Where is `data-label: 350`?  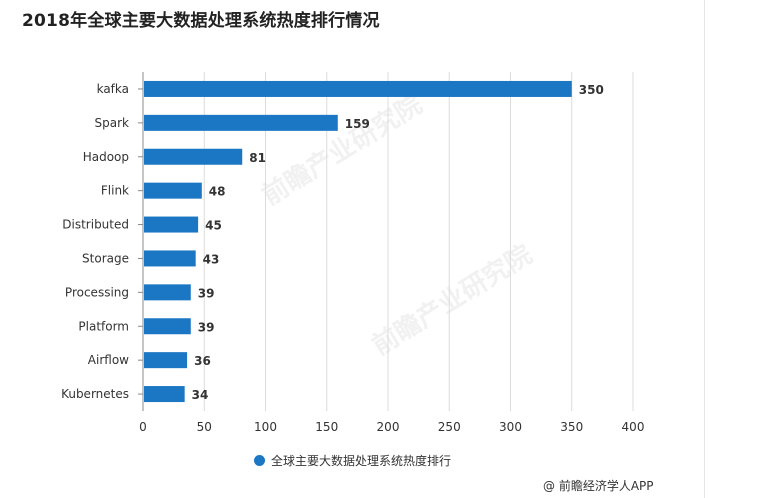 data-label: 350 is located at coordinates (591, 90).